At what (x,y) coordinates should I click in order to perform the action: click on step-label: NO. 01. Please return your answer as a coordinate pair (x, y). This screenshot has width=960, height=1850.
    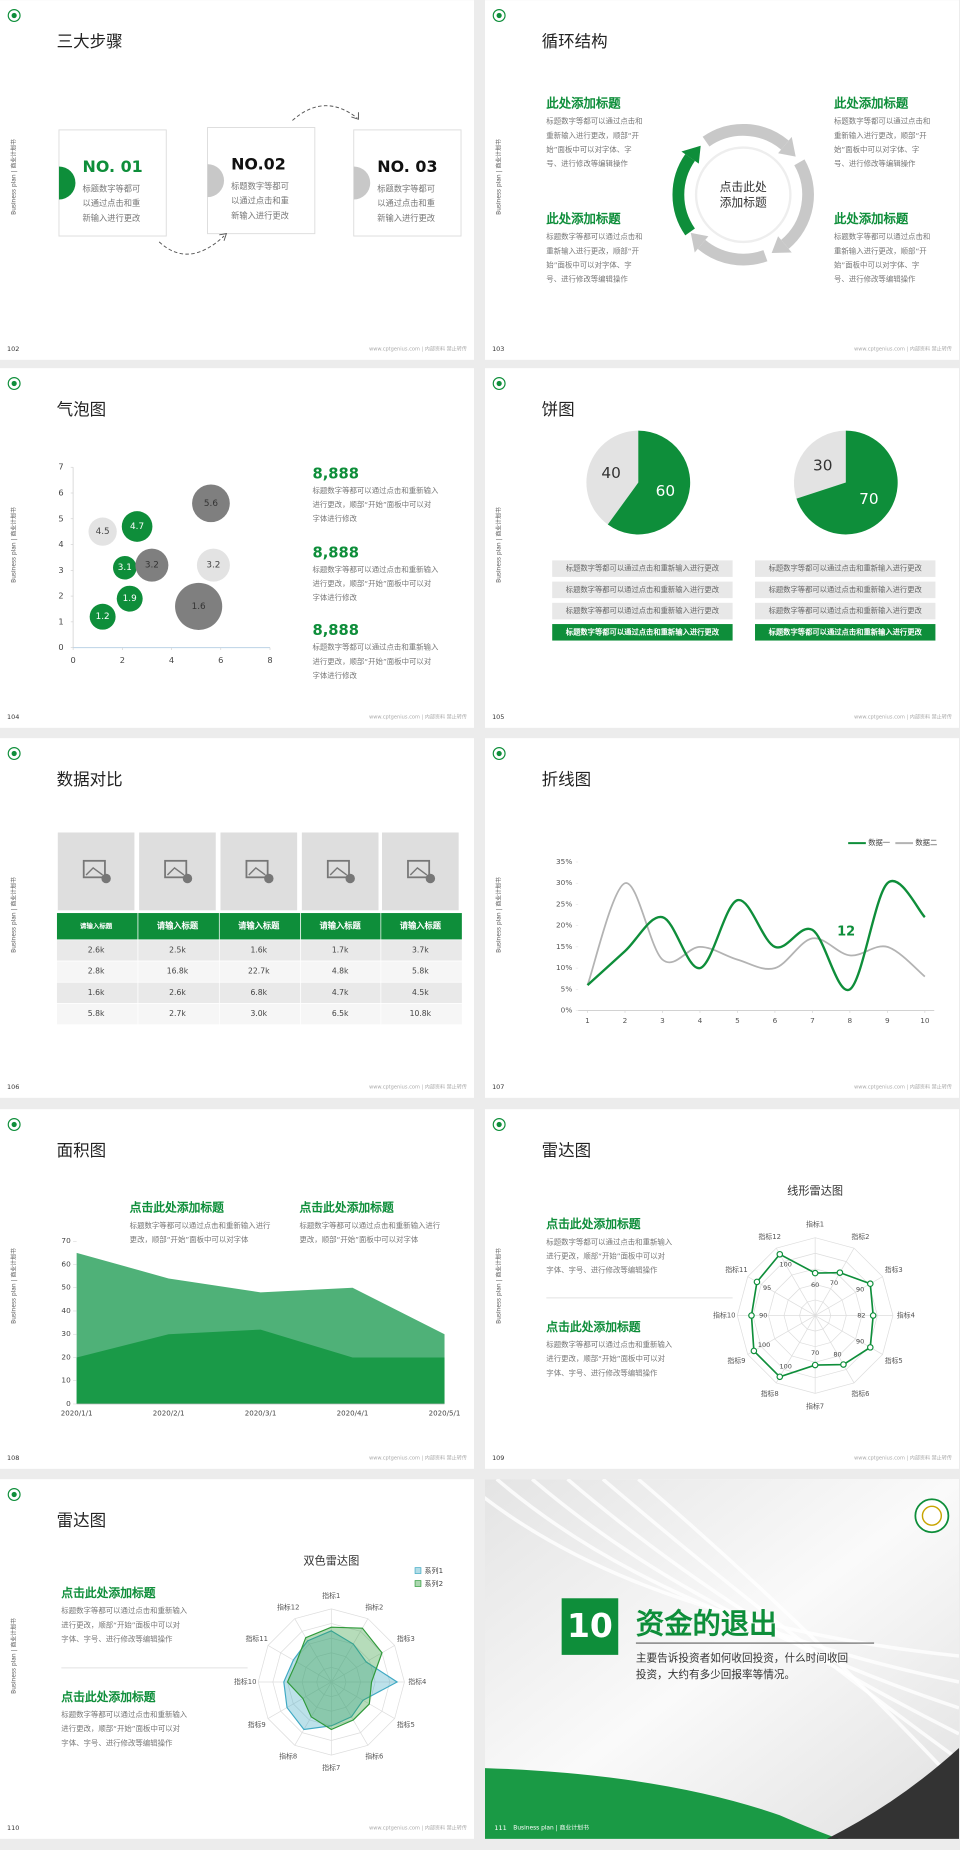
    Looking at the image, I should click on (113, 166).